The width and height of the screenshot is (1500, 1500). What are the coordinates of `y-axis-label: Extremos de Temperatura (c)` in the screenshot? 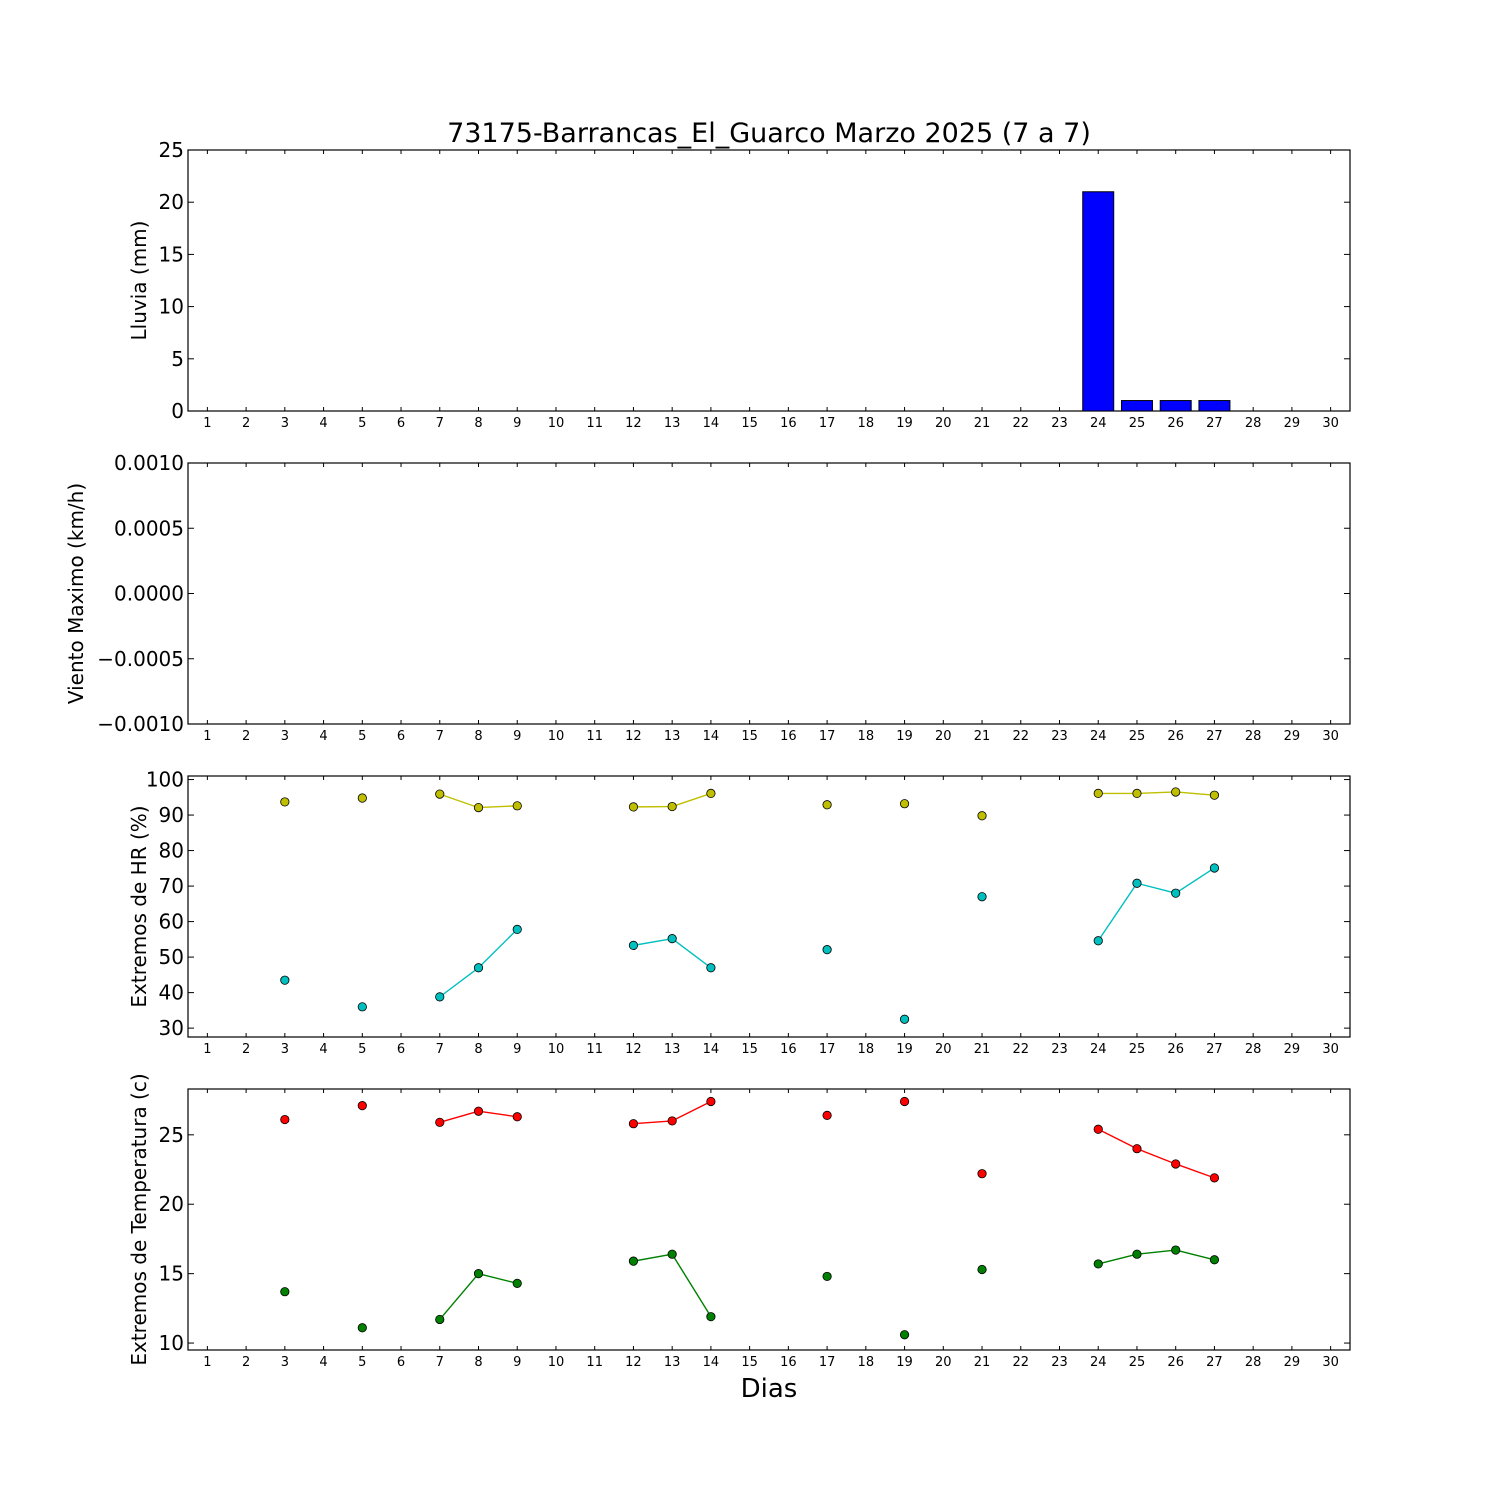 It's located at (139, 1219).